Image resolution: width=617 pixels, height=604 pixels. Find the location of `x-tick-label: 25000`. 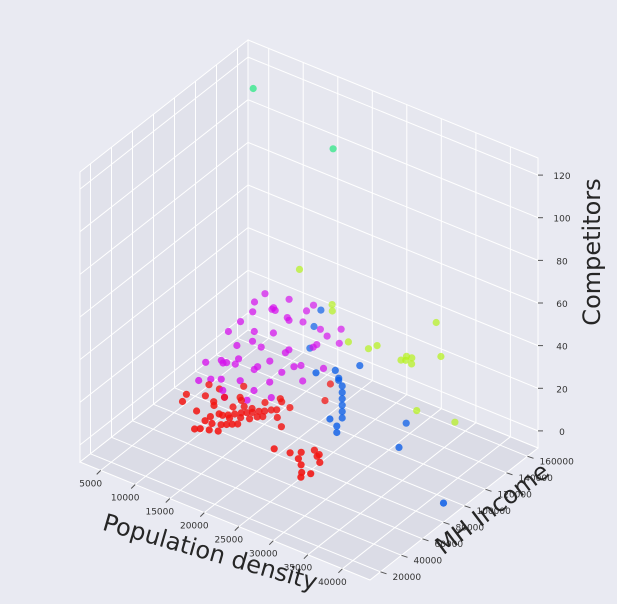

x-tick-label: 25000 is located at coordinates (228, 541).